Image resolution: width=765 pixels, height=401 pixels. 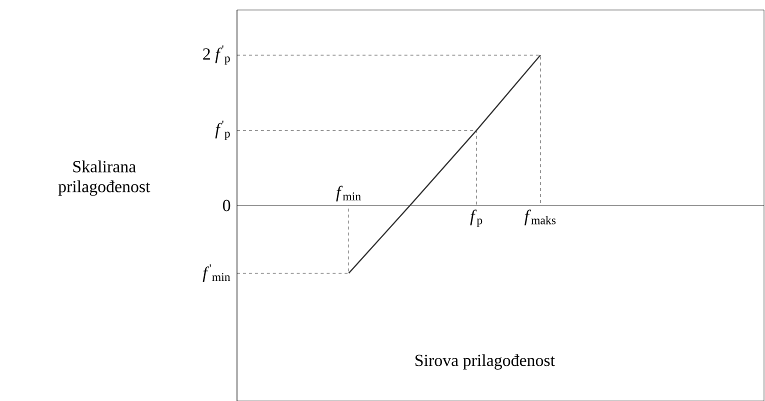 What do you see at coordinates (226, 206) in the screenshot?
I see `text: 0` at bounding box center [226, 206].